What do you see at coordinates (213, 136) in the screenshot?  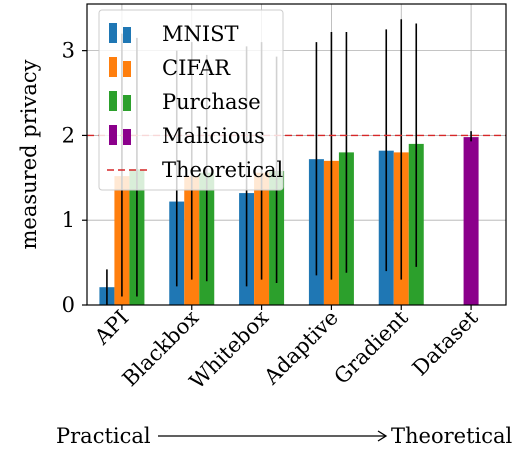 I see `legend-label-malicious: Malicious` at bounding box center [213, 136].